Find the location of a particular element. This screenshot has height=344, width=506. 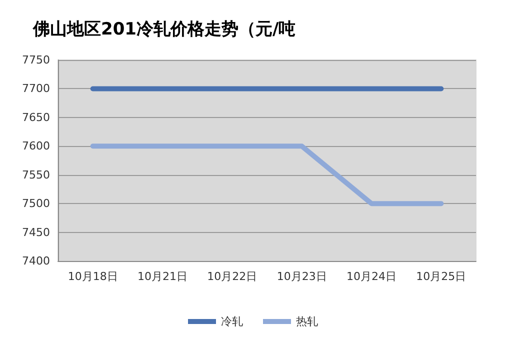

y-tick-label: 7550 is located at coordinates (36, 175).